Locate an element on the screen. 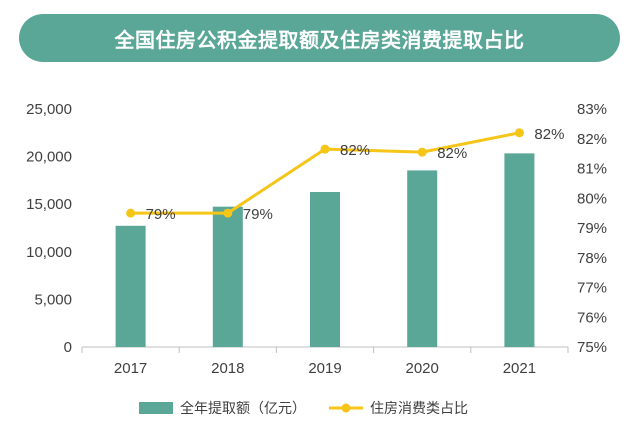 Image resolution: width=640 pixels, height=439 pixels. y-left-tick-label: 5,000 is located at coordinates (53, 299).